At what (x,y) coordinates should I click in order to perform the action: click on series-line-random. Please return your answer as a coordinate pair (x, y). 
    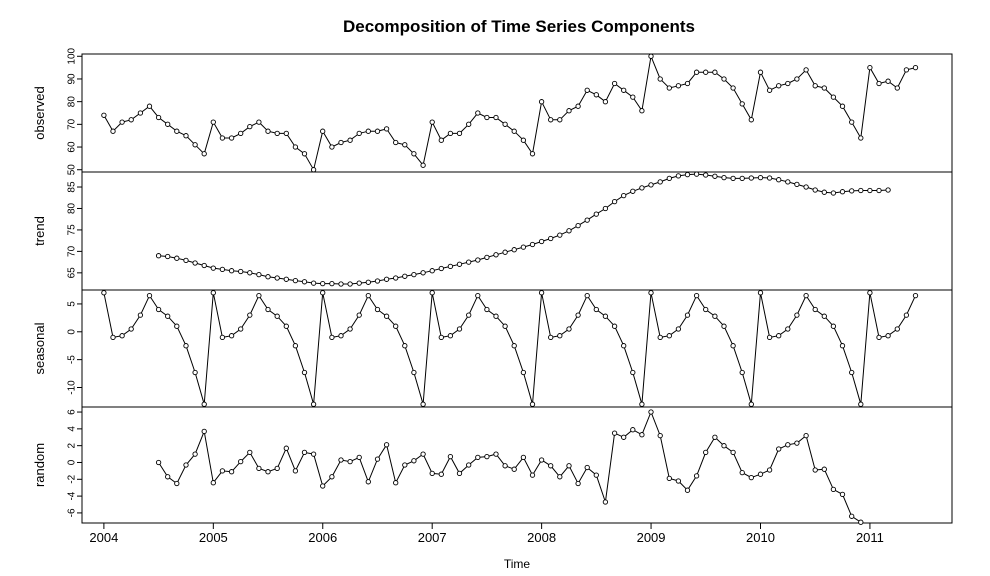
    Looking at the image, I should click on (510, 466).